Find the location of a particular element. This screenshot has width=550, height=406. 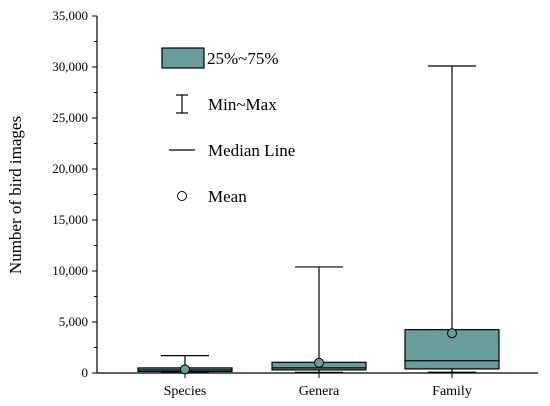

x-tick-label: Genera is located at coordinates (319, 391).